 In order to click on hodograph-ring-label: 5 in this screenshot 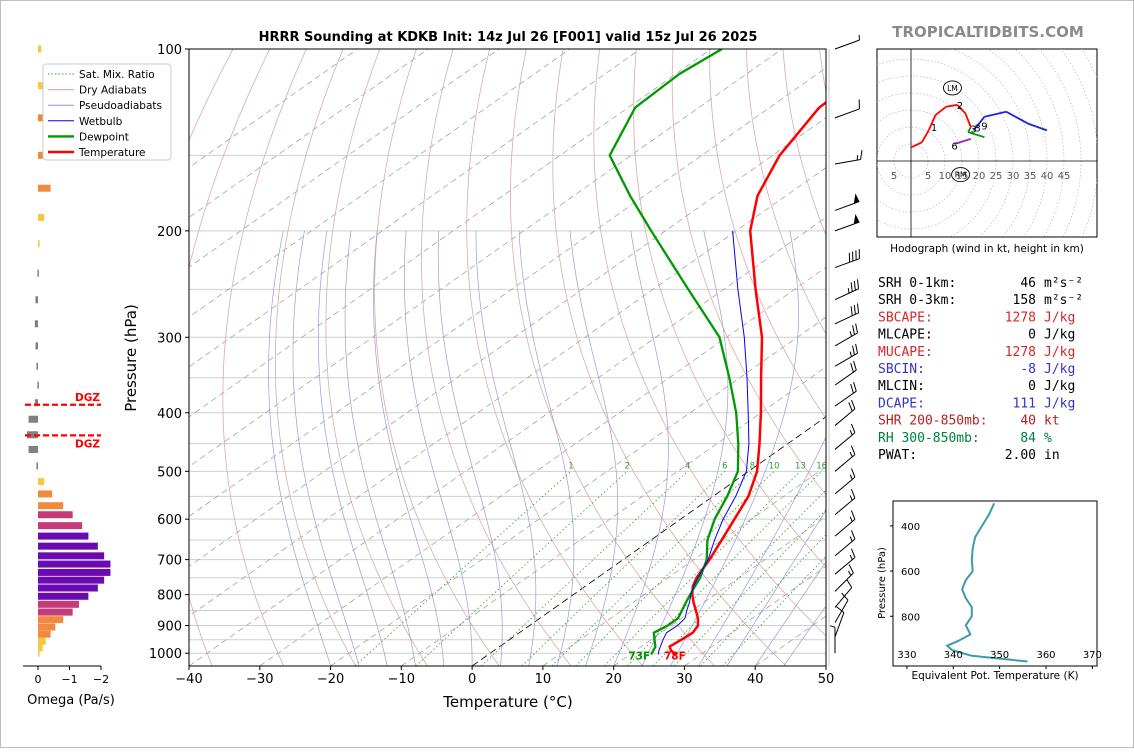, I will do `click(928, 176)`.